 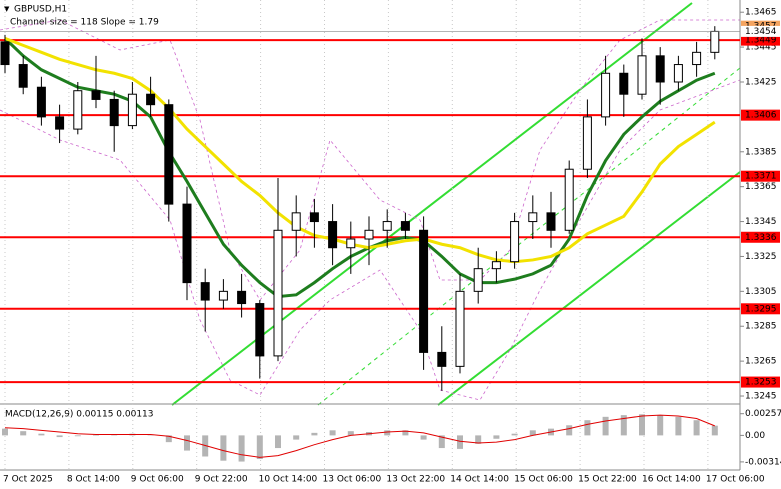 I want to click on x-tick-label: 17 Oct 06:00, so click(x=735, y=480).